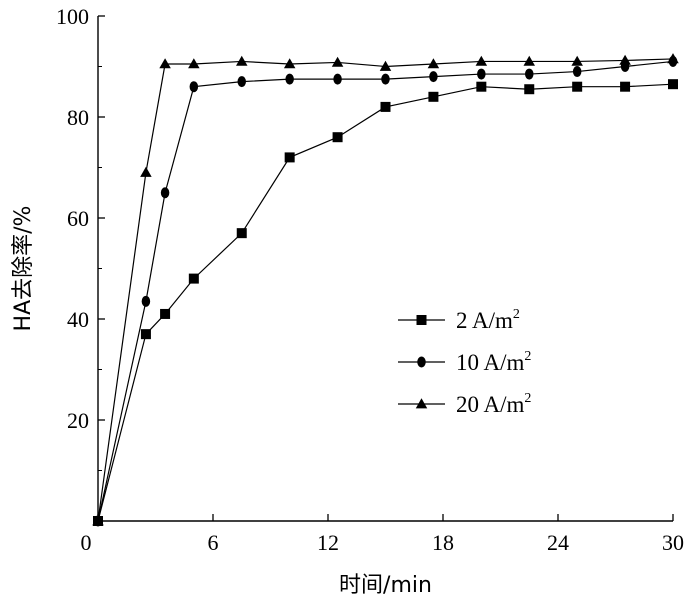  I want to click on legend-entry: 2 A/m2, so click(459, 320).